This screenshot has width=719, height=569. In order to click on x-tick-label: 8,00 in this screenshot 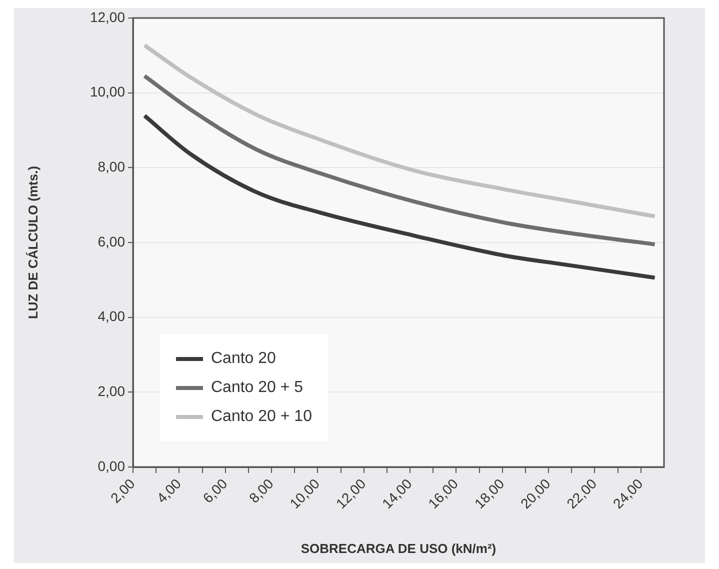, I will do `click(261, 490)`.